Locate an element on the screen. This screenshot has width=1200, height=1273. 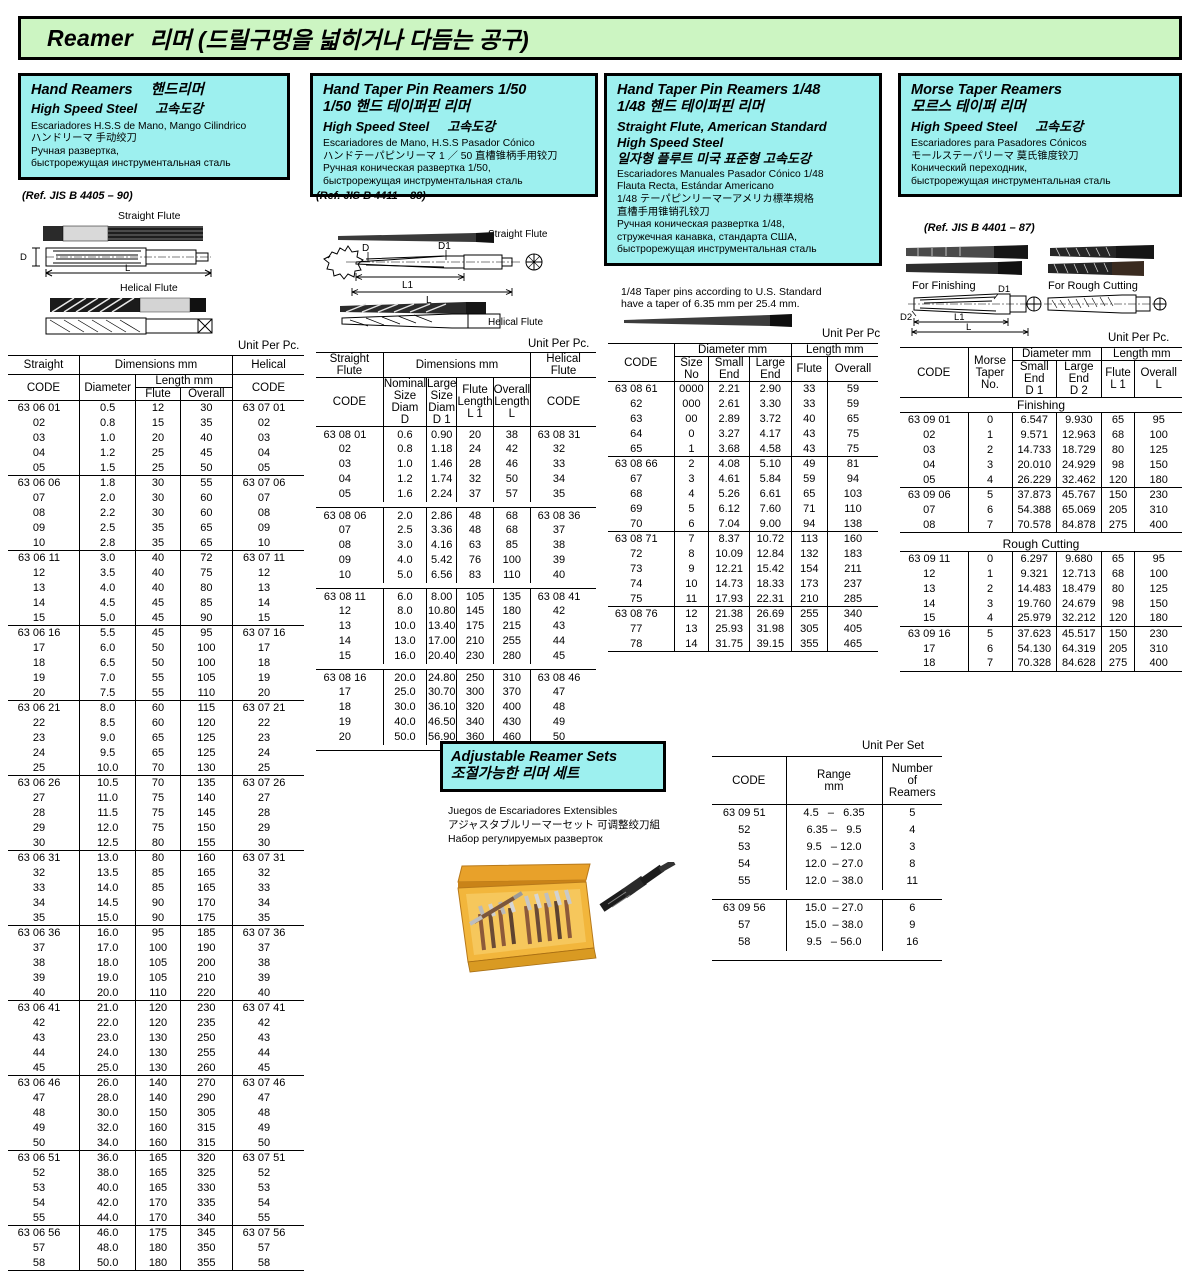
cell-large-end: 22.31 is located at coordinates (770, 599).